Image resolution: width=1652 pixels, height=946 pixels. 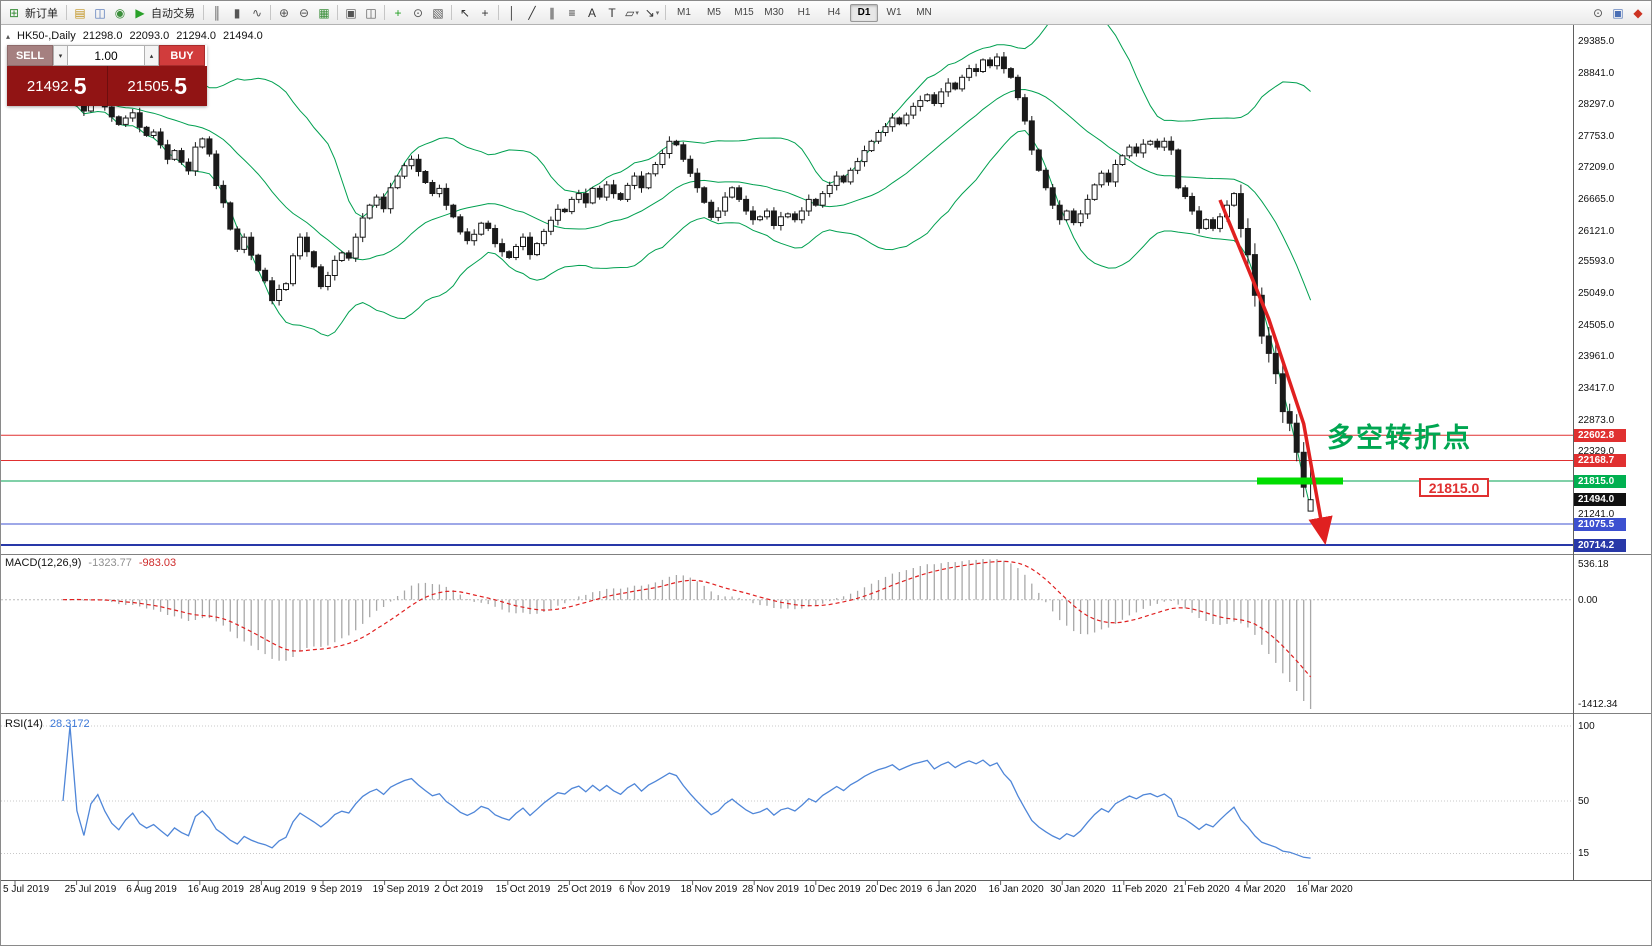 I want to click on price-axis-tick: 26665.0, so click(x=1596, y=200).